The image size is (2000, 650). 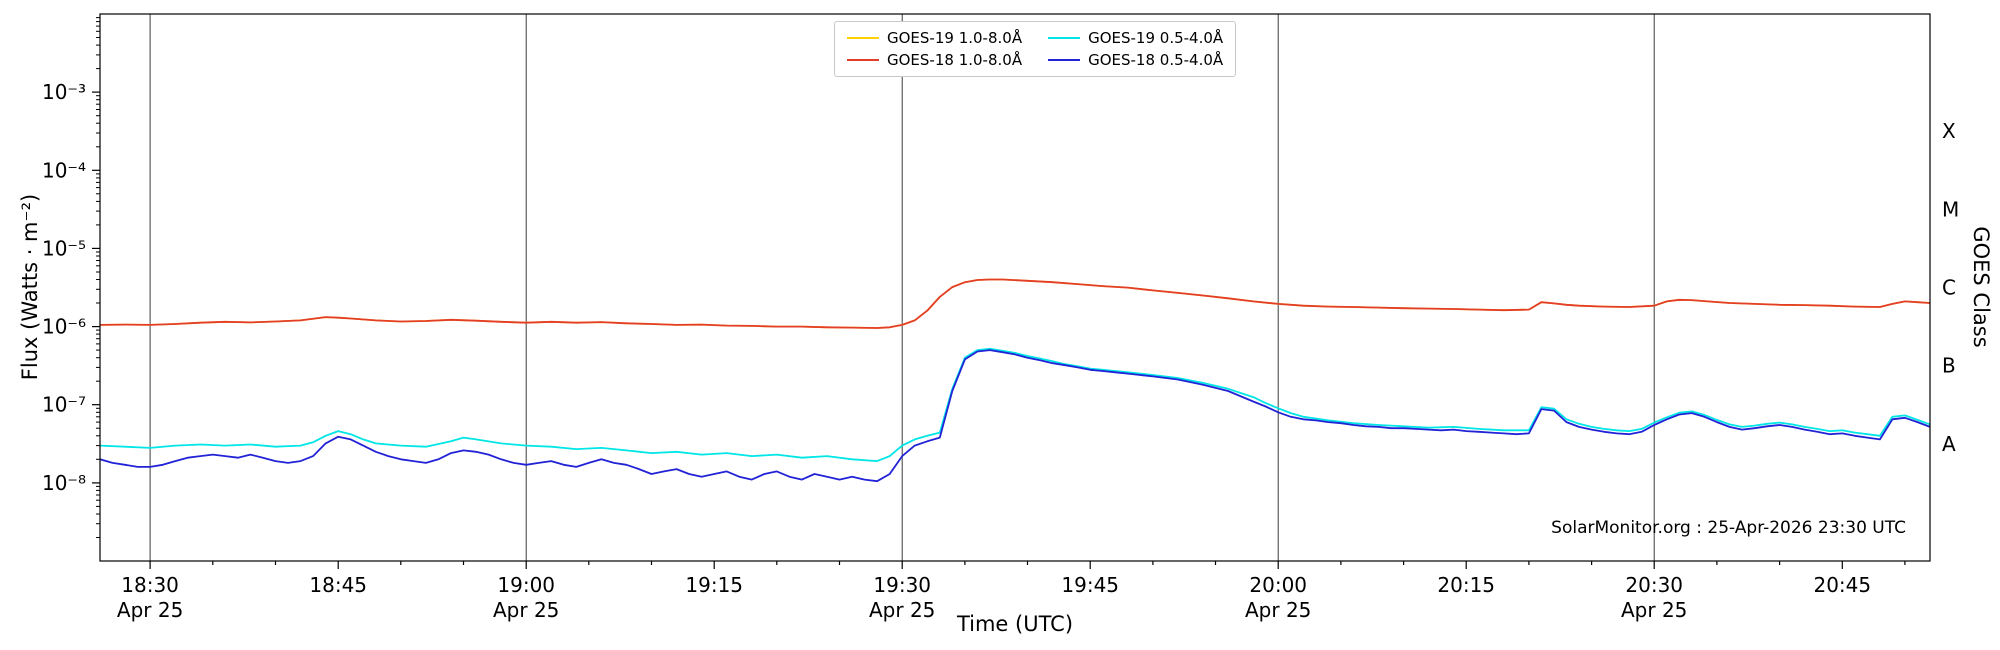 I want to click on goes-class-label-m: M, so click(x=1950, y=209).